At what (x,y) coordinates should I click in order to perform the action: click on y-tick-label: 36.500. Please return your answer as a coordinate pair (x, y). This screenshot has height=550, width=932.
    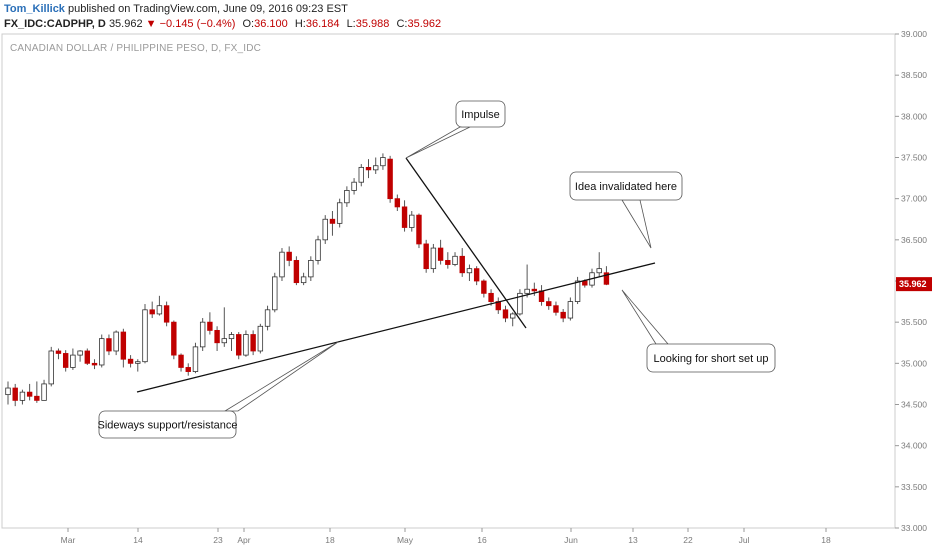
    Looking at the image, I should click on (914, 240).